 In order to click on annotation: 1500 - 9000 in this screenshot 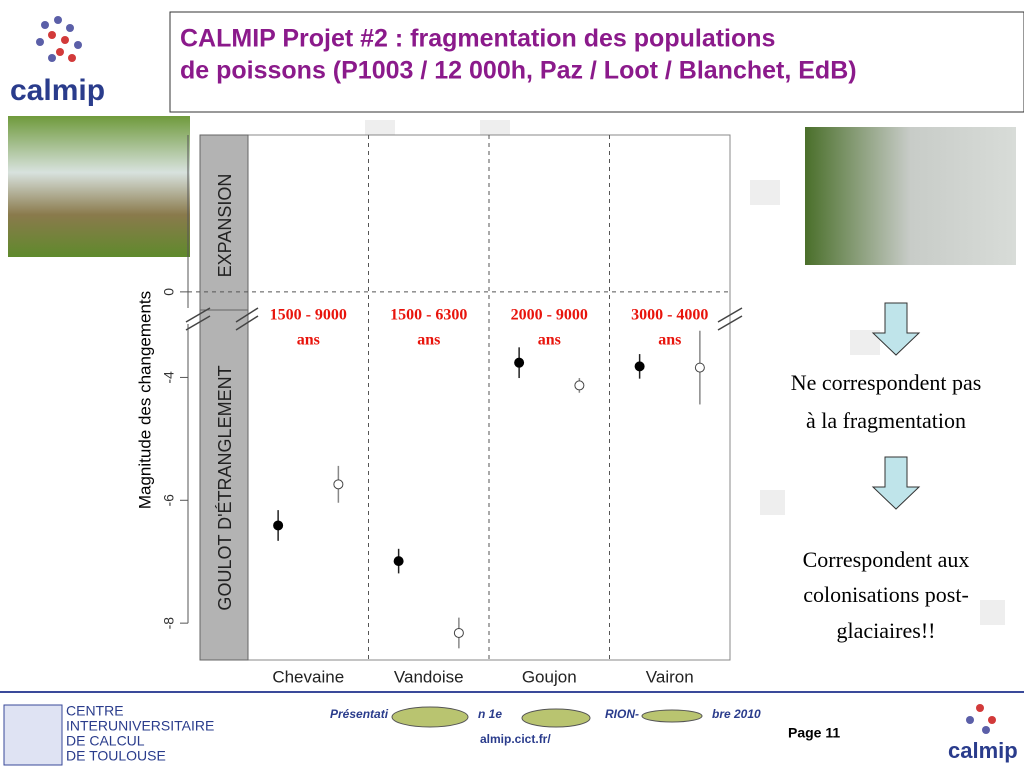, I will do `click(308, 315)`.